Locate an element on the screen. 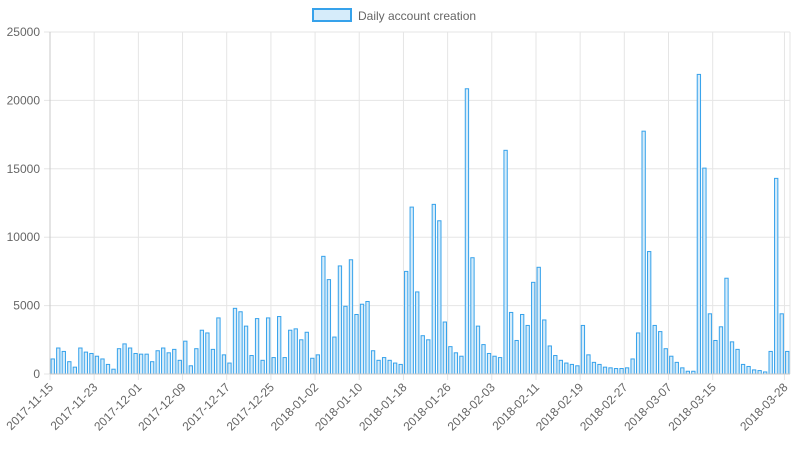 The width and height of the screenshot is (798, 450). legend-swatch is located at coordinates (332, 15).